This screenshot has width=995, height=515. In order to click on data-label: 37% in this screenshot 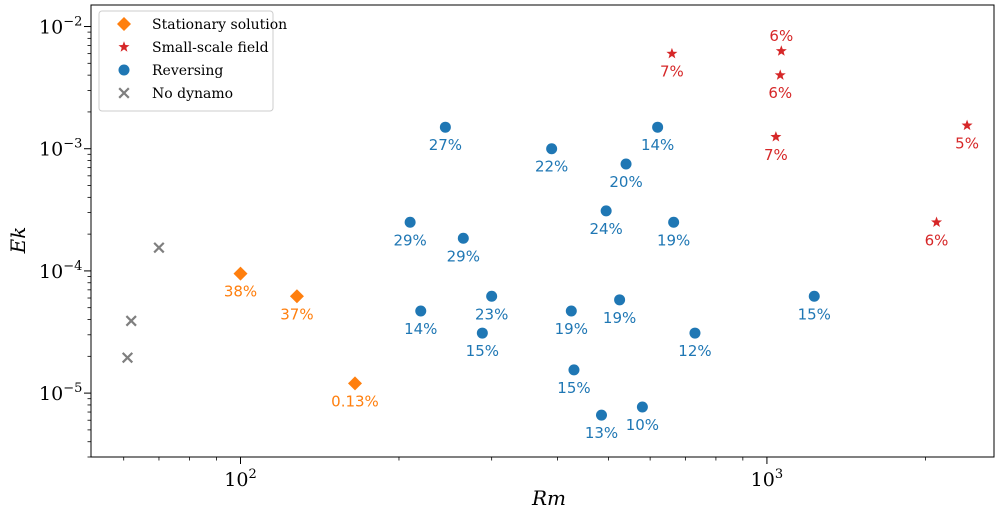, I will do `click(296, 314)`.